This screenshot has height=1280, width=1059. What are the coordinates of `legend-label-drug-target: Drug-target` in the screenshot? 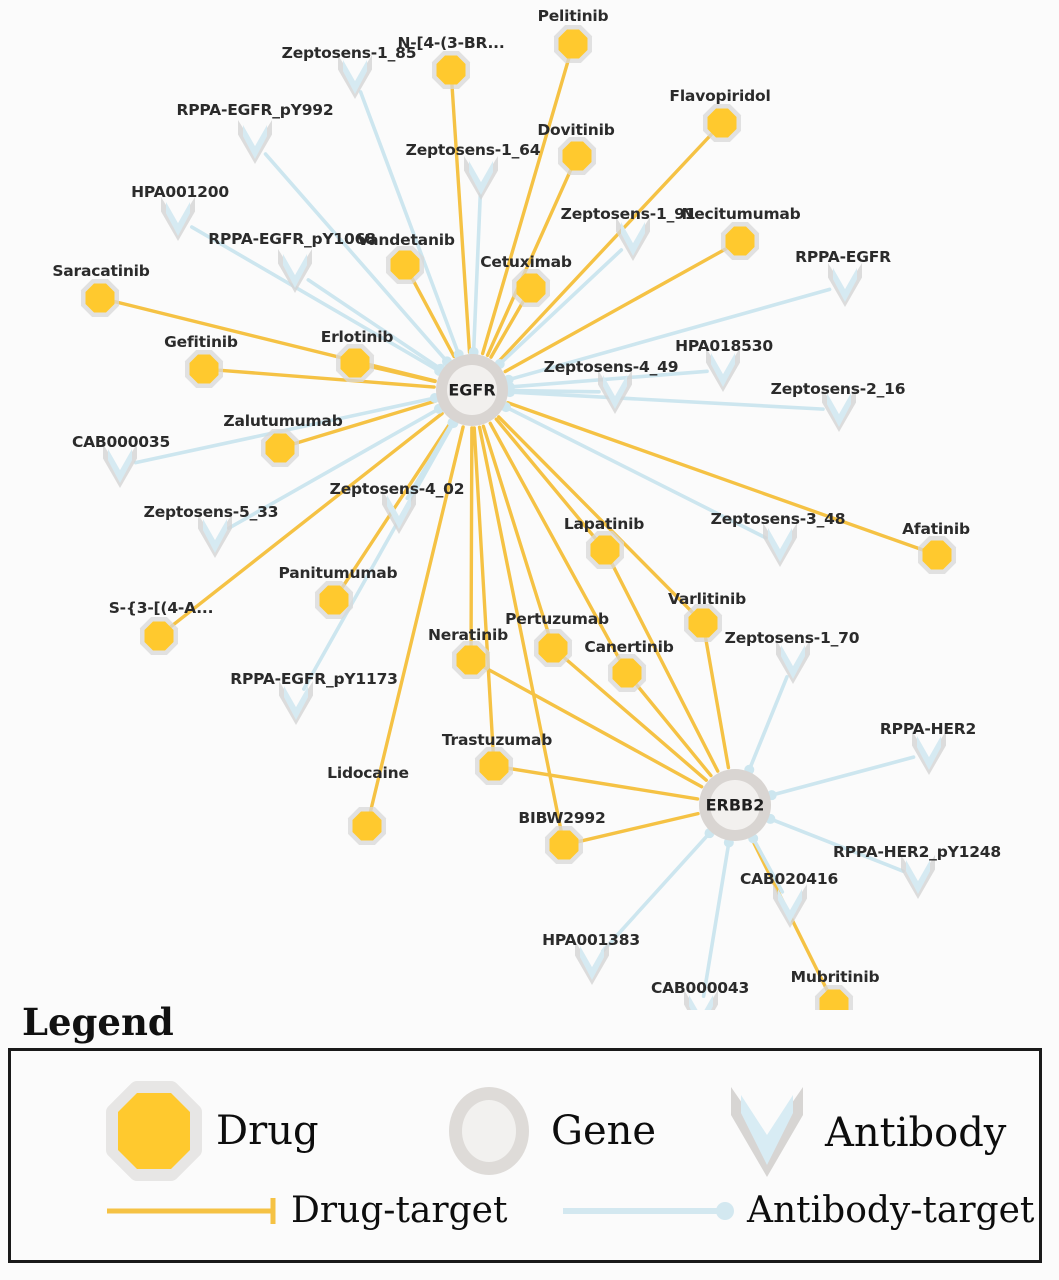 It's located at (399, 1210).